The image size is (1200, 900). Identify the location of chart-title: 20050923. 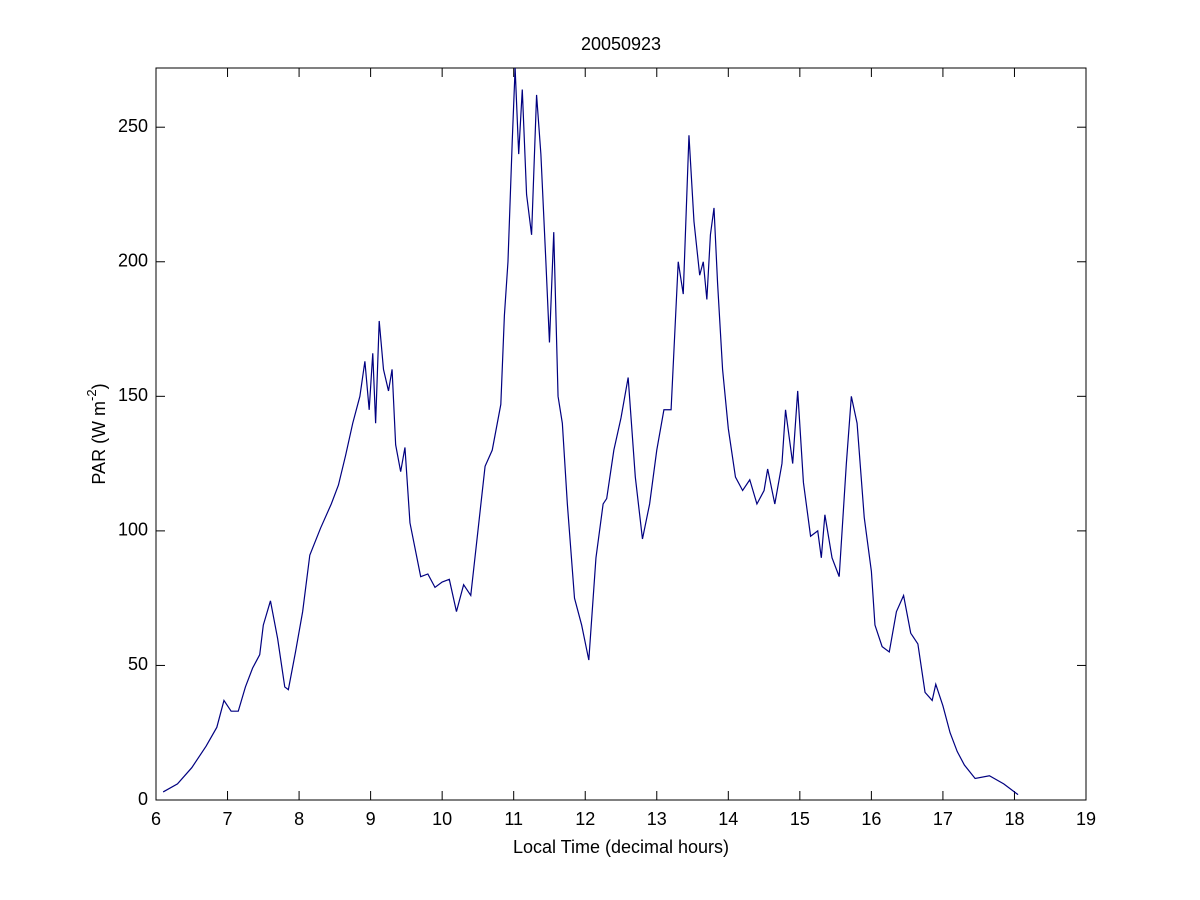
(621, 44).